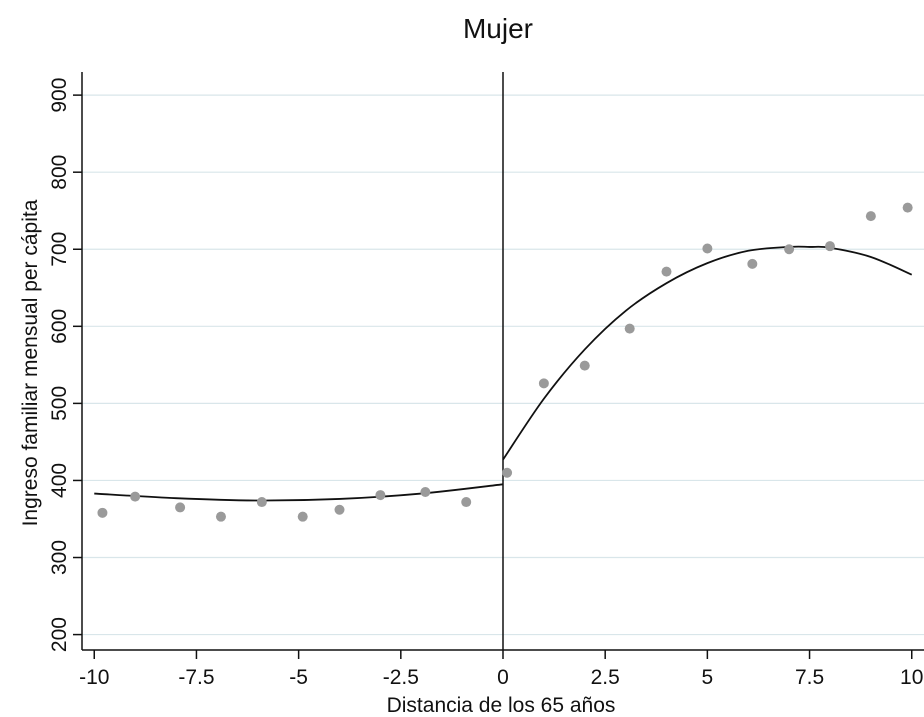  I want to click on y-tick-label: 800, so click(59, 172).